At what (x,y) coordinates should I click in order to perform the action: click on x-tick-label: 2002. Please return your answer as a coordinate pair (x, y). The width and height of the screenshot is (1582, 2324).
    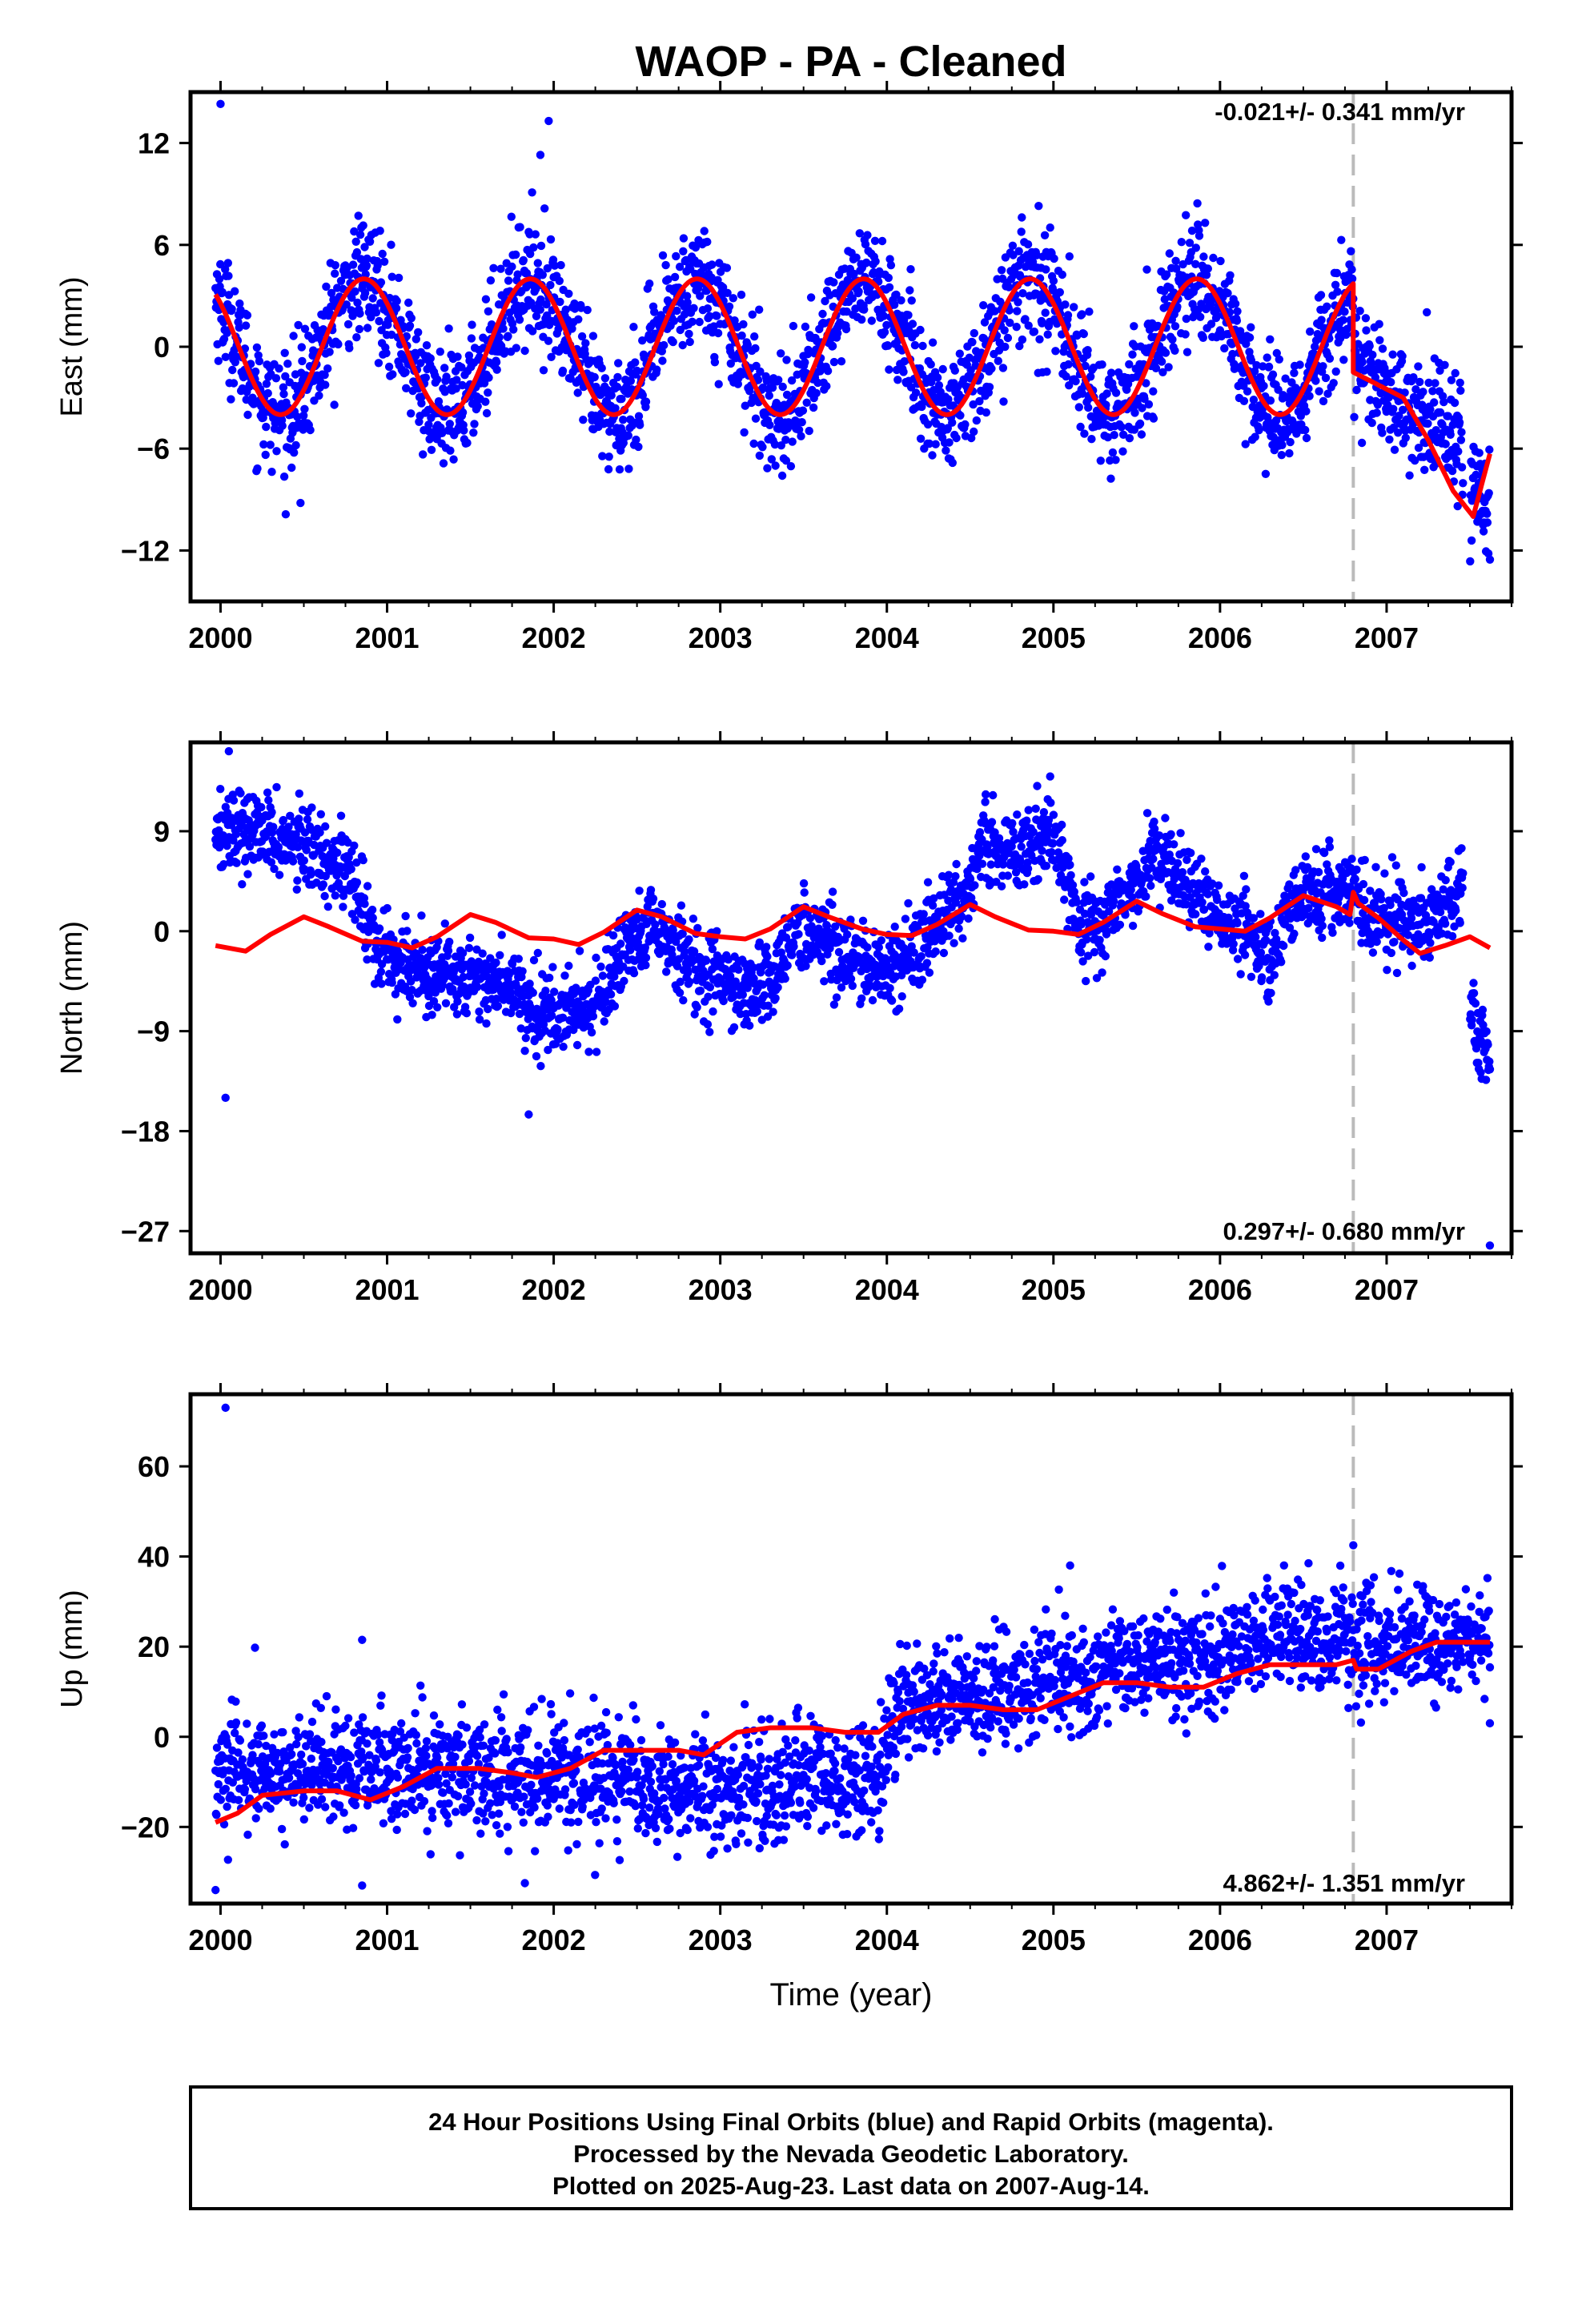
    Looking at the image, I should click on (554, 1289).